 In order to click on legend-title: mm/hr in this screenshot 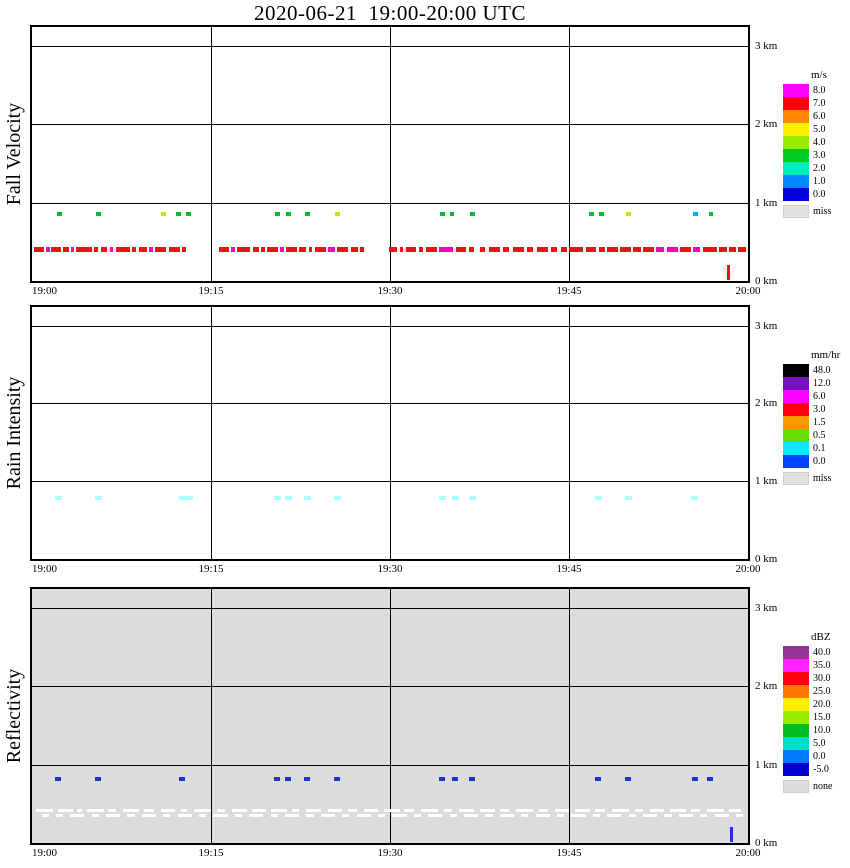, I will do `click(826, 355)`.